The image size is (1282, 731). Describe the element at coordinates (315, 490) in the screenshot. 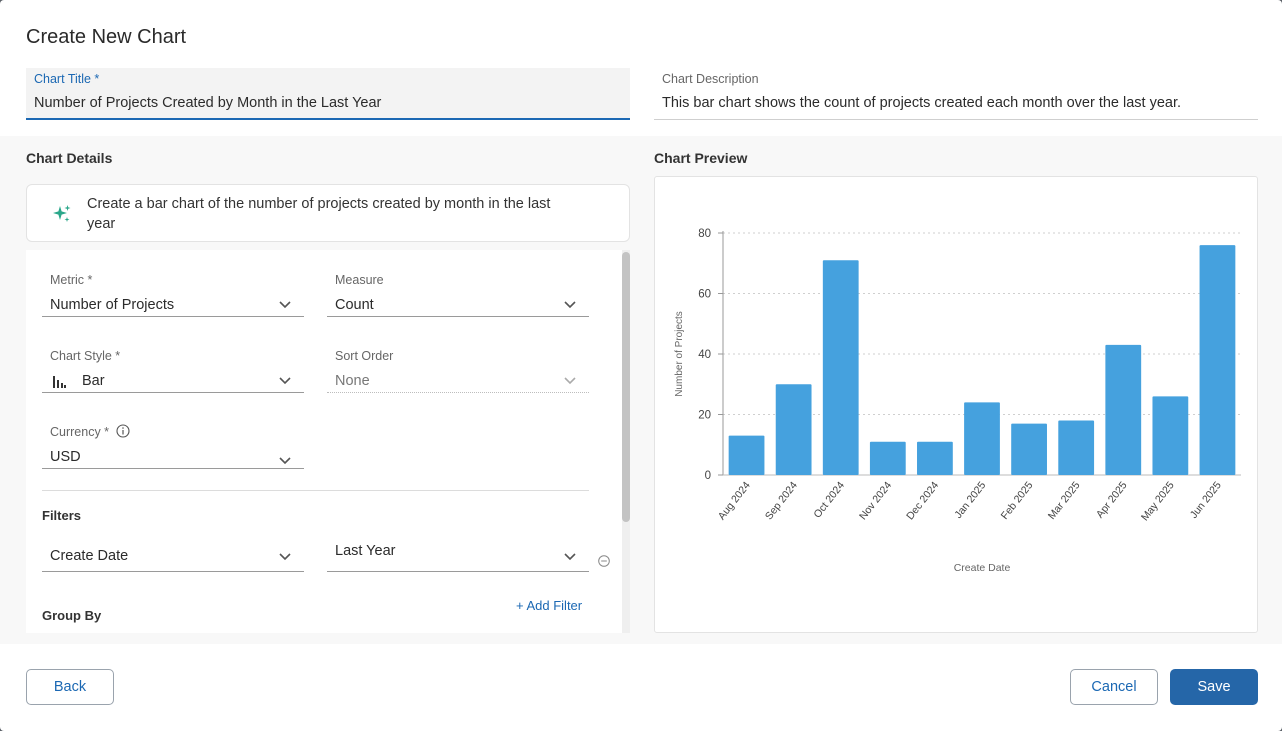

I see `section-divider` at that location.